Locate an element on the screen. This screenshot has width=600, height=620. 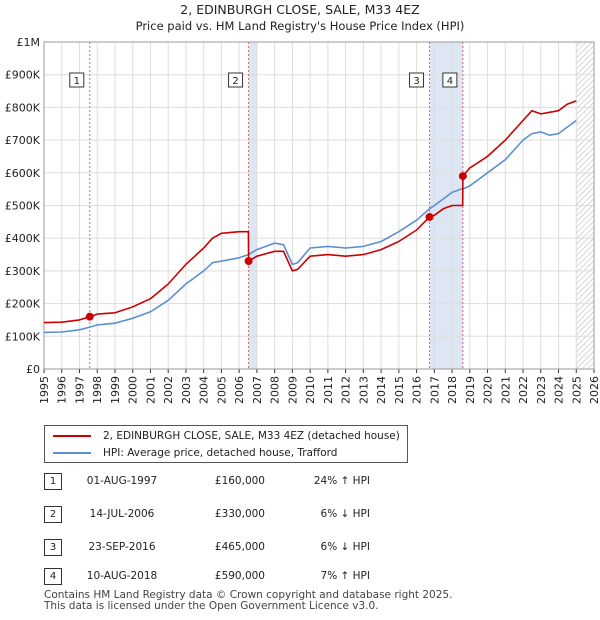
sale-badge-label: 3 is located at coordinates (416, 81).